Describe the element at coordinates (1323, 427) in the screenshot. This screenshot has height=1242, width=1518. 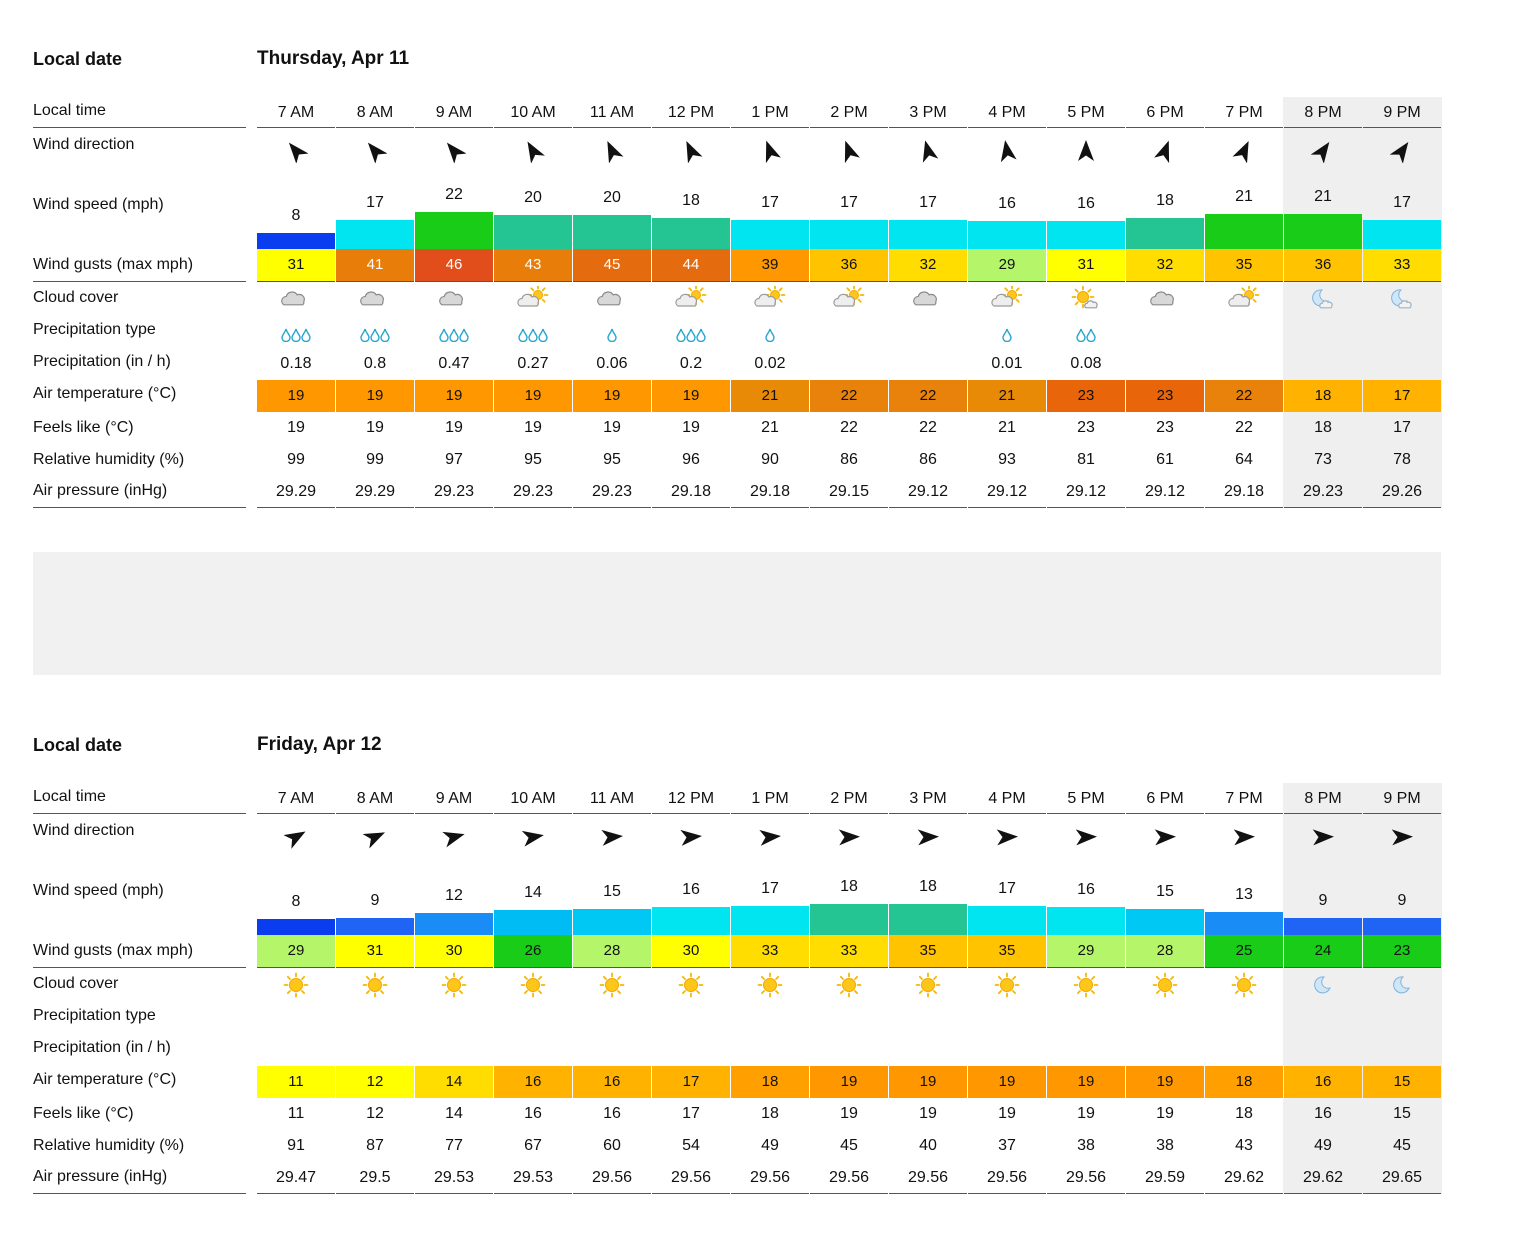
I see `feels-like-value: 18` at that location.